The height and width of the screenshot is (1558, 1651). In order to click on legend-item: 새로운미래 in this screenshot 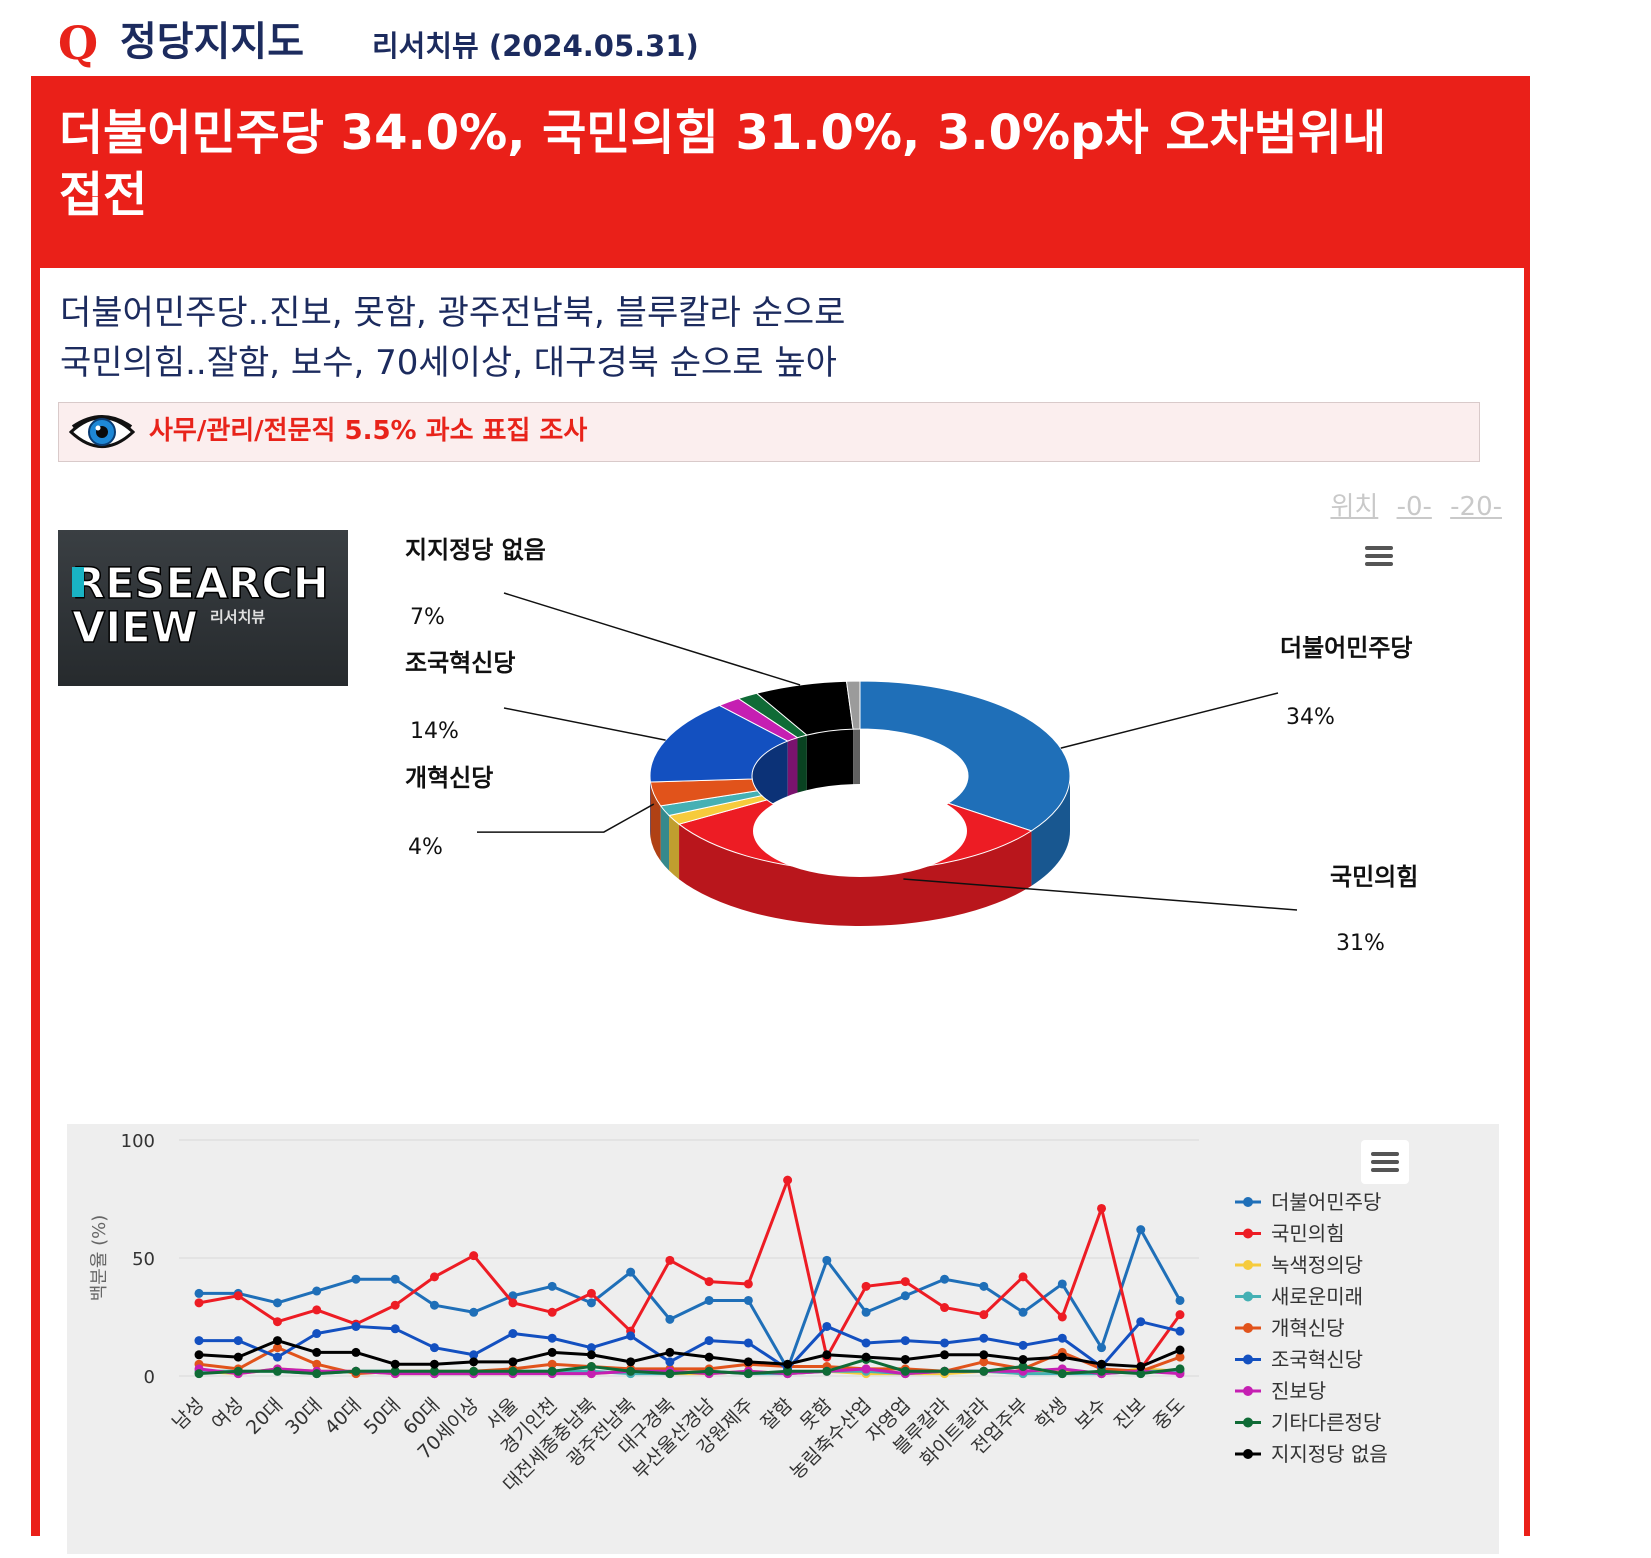, I will do `click(1317, 1297)`.